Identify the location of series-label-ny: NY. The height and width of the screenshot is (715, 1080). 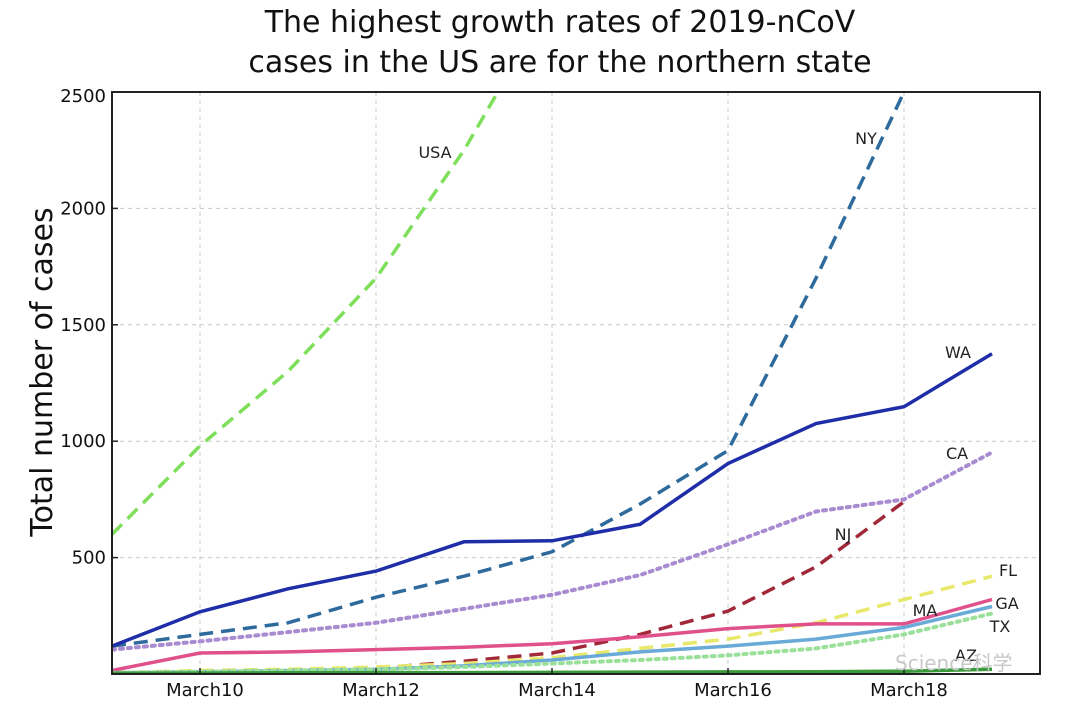
(866, 138).